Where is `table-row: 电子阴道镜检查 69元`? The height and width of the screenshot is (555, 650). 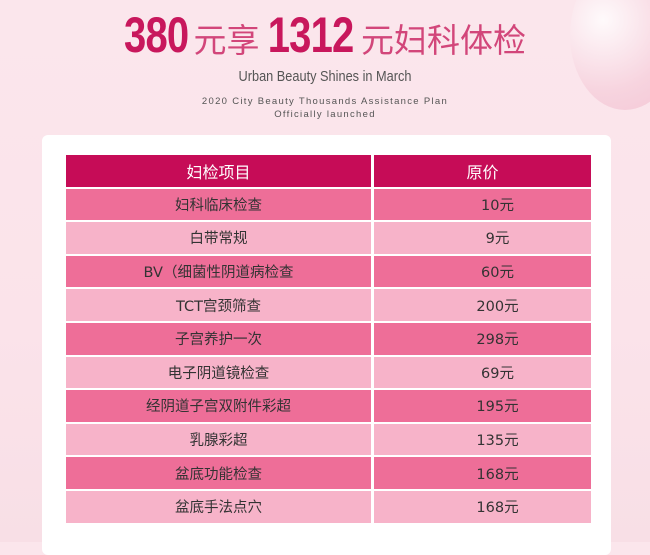
table-row: 电子阴道镜检查 69元 is located at coordinates (328, 373).